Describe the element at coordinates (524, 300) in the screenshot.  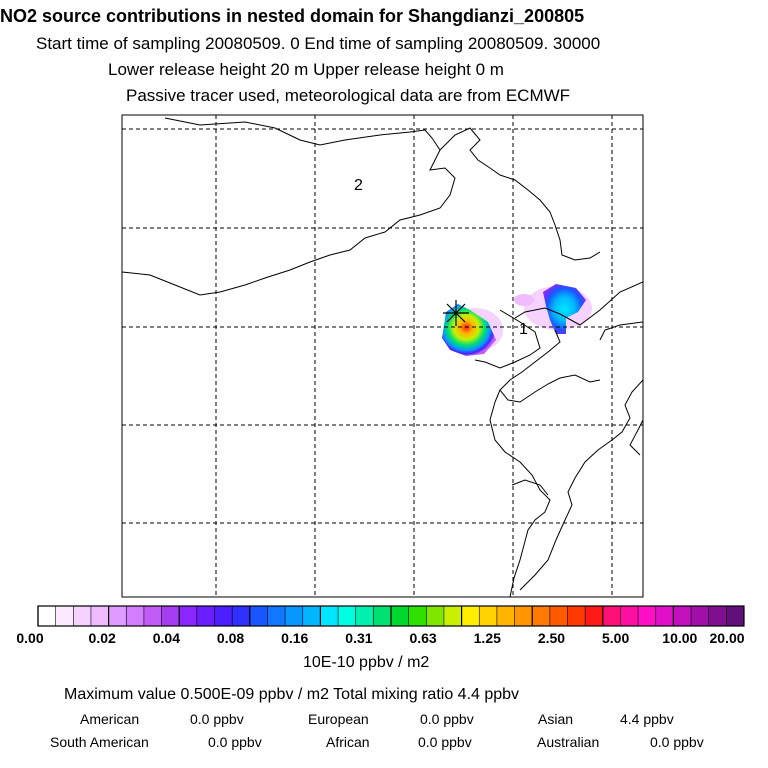
I see `plume-fringe` at that location.